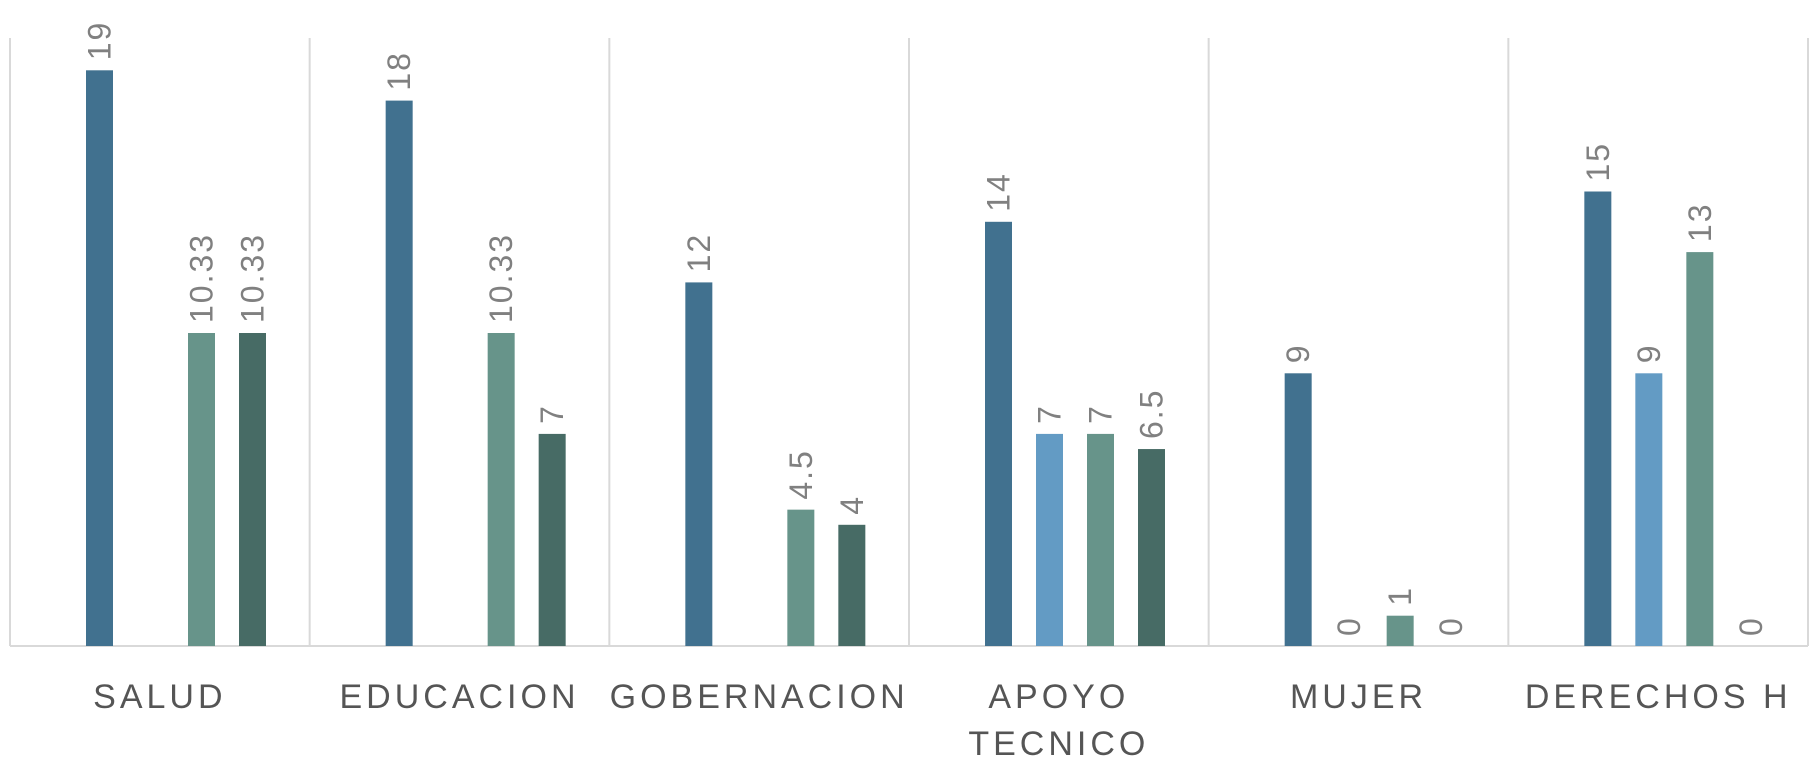 This screenshot has height=760, width=1816. I want to click on data-label: 14, so click(999, 192).